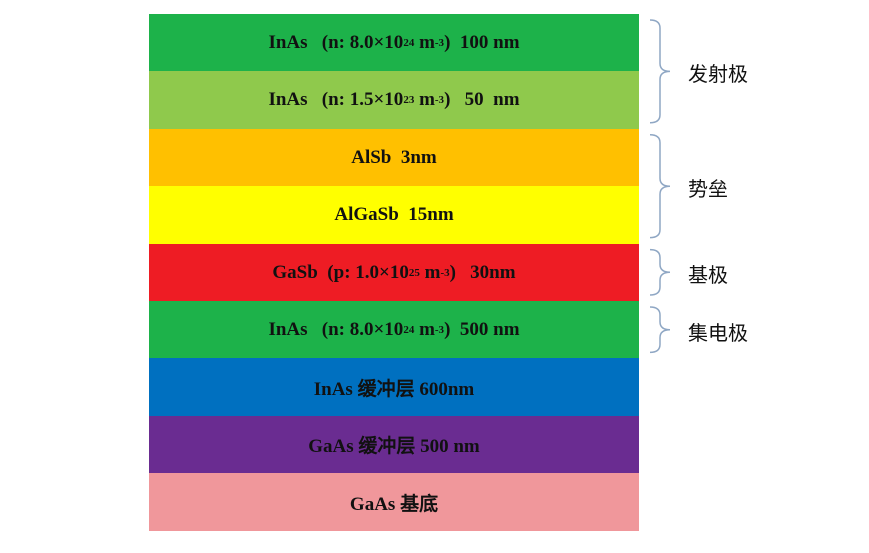  I want to click on layer-text: InAs 缓冲层 600nm, so click(394, 389).